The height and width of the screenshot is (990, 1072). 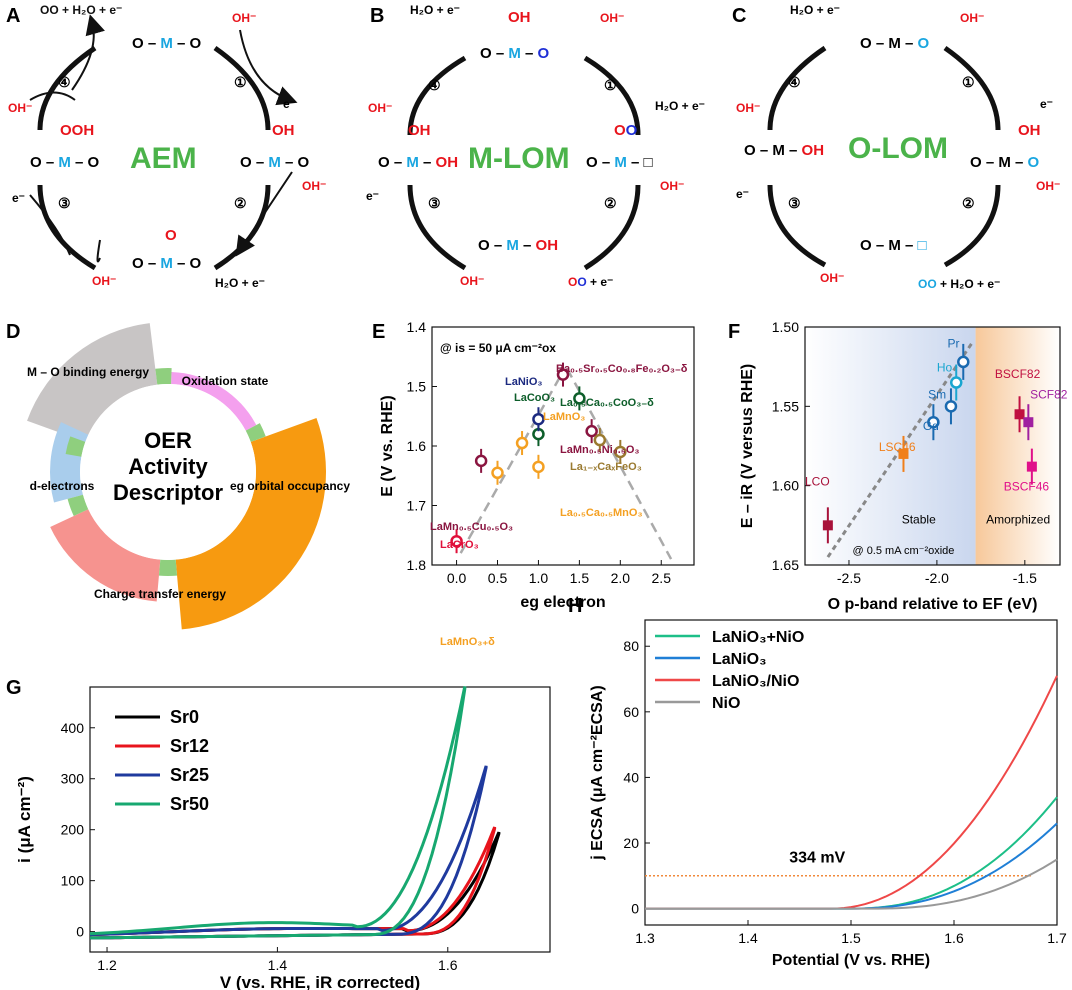 I want to click on point-label: Gd, so click(x=931, y=426).